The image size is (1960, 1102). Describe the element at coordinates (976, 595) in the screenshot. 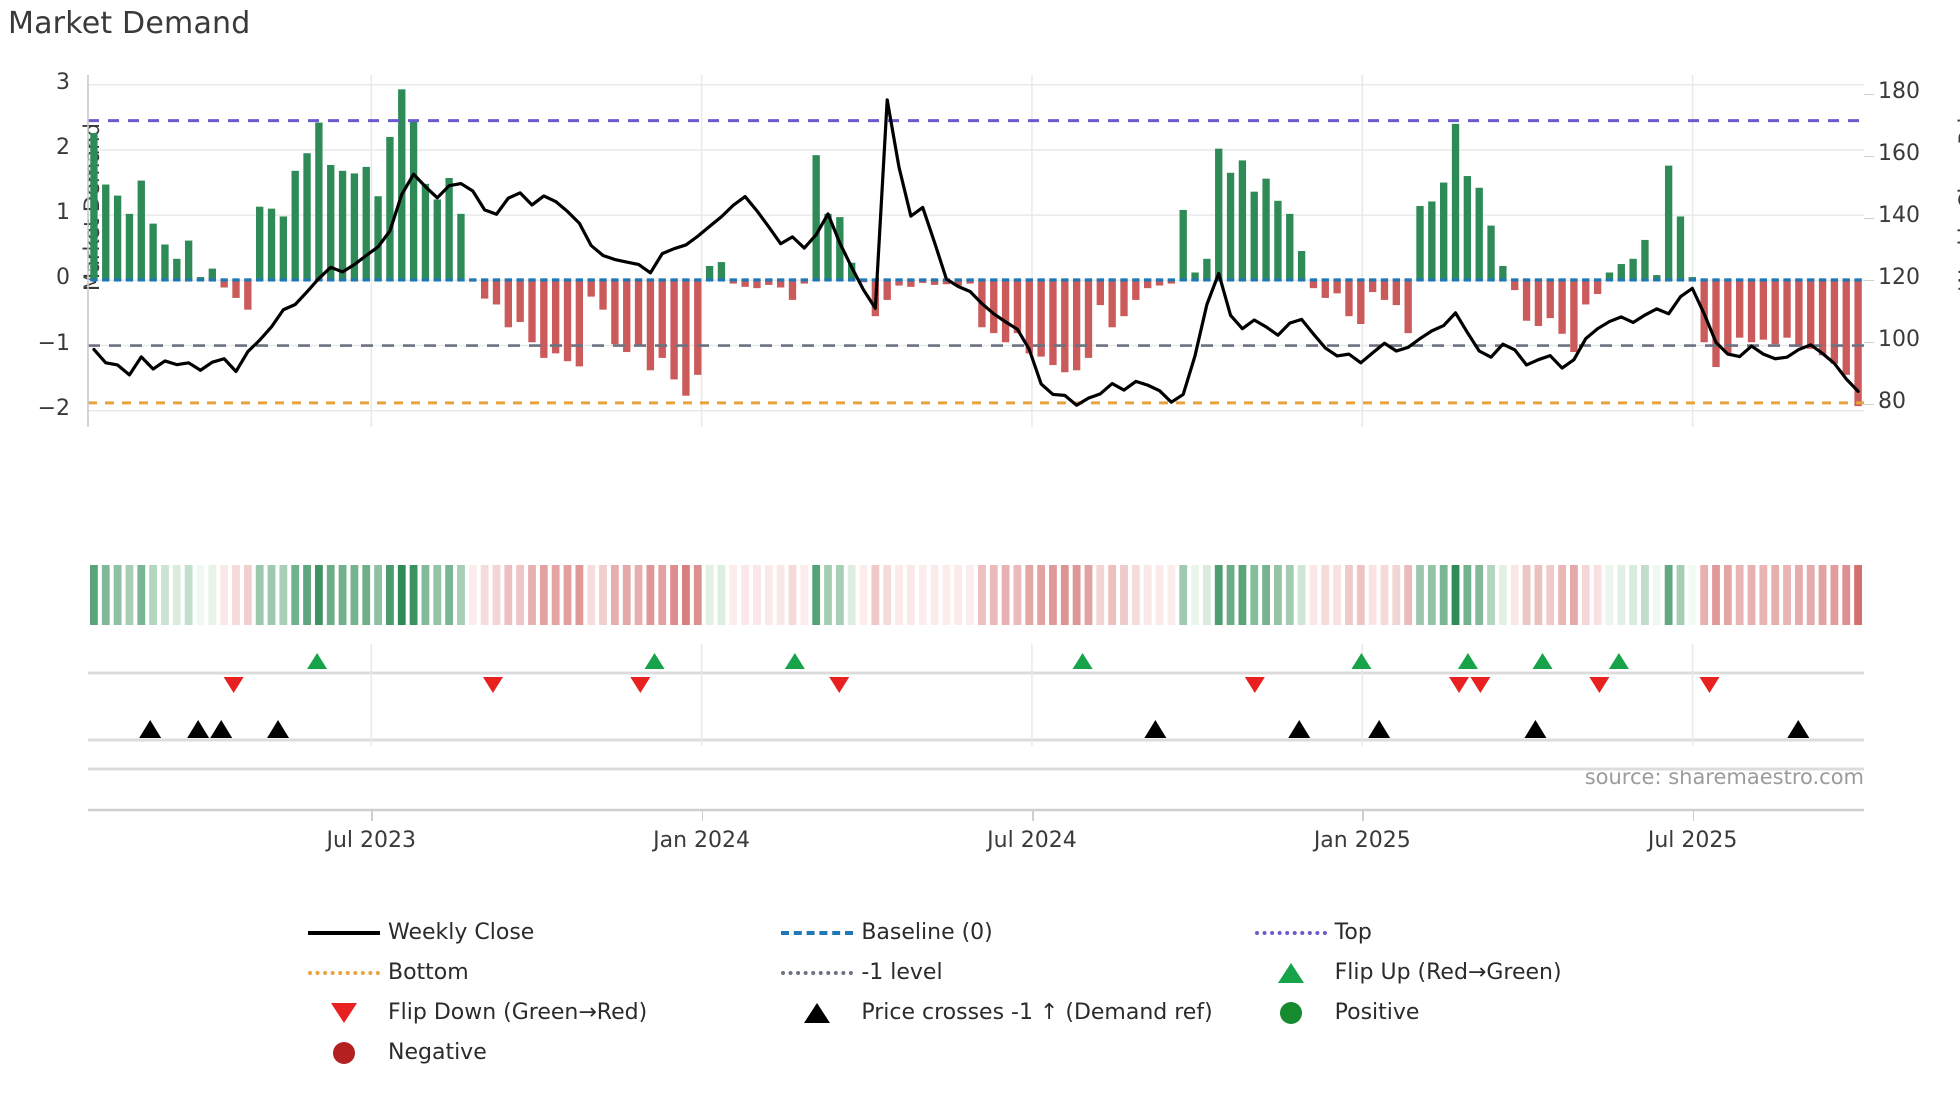

I see `heatmap-strip-area` at that location.